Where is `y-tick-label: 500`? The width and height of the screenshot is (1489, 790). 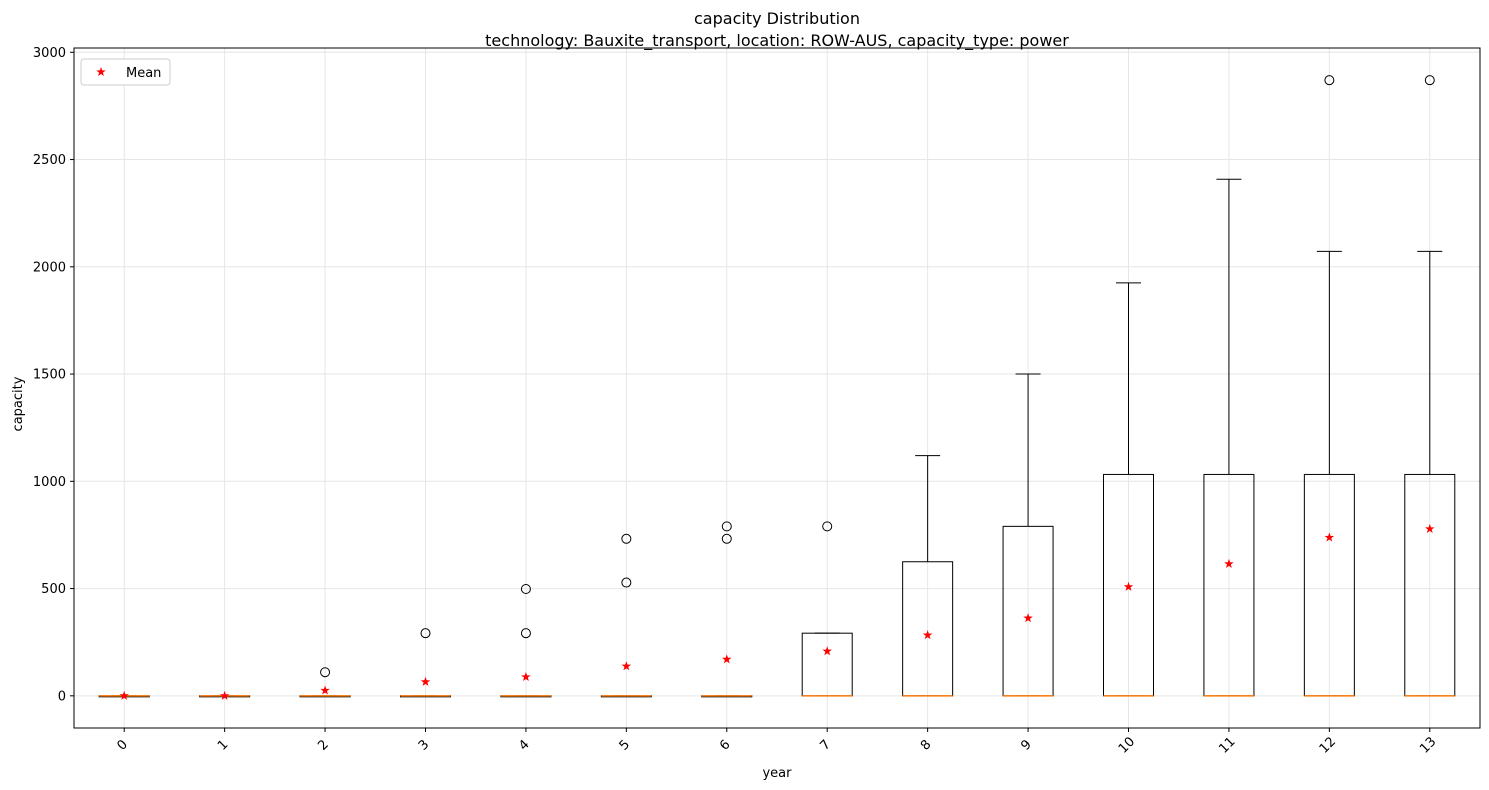 y-tick-label: 500 is located at coordinates (53, 589).